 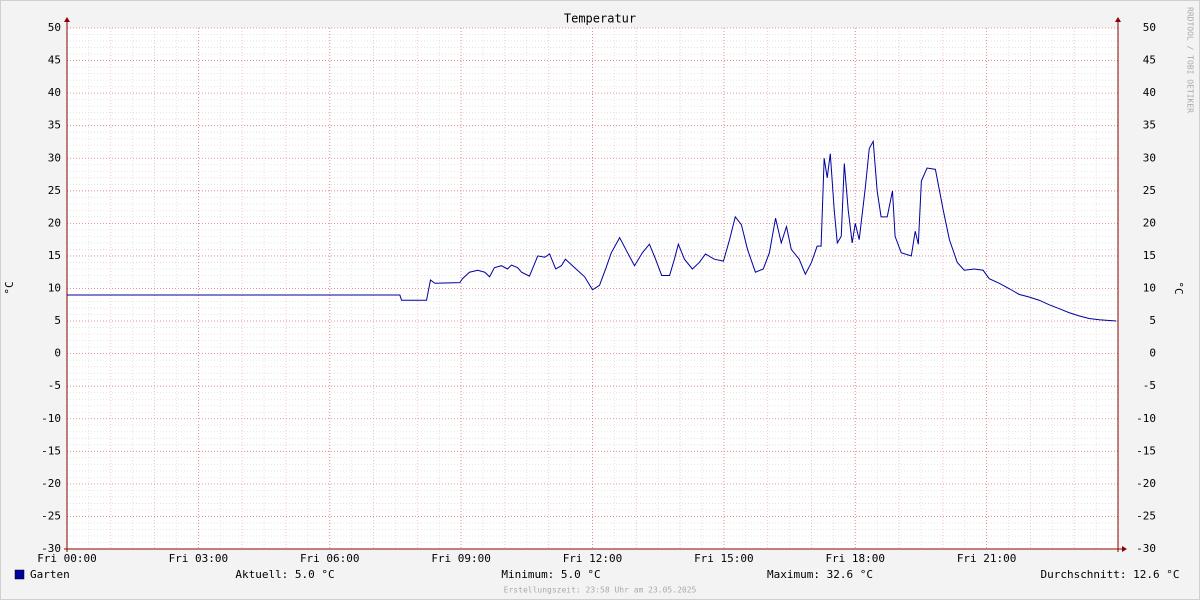 I want to click on y2-tick-label: 25, so click(x=1149, y=190).